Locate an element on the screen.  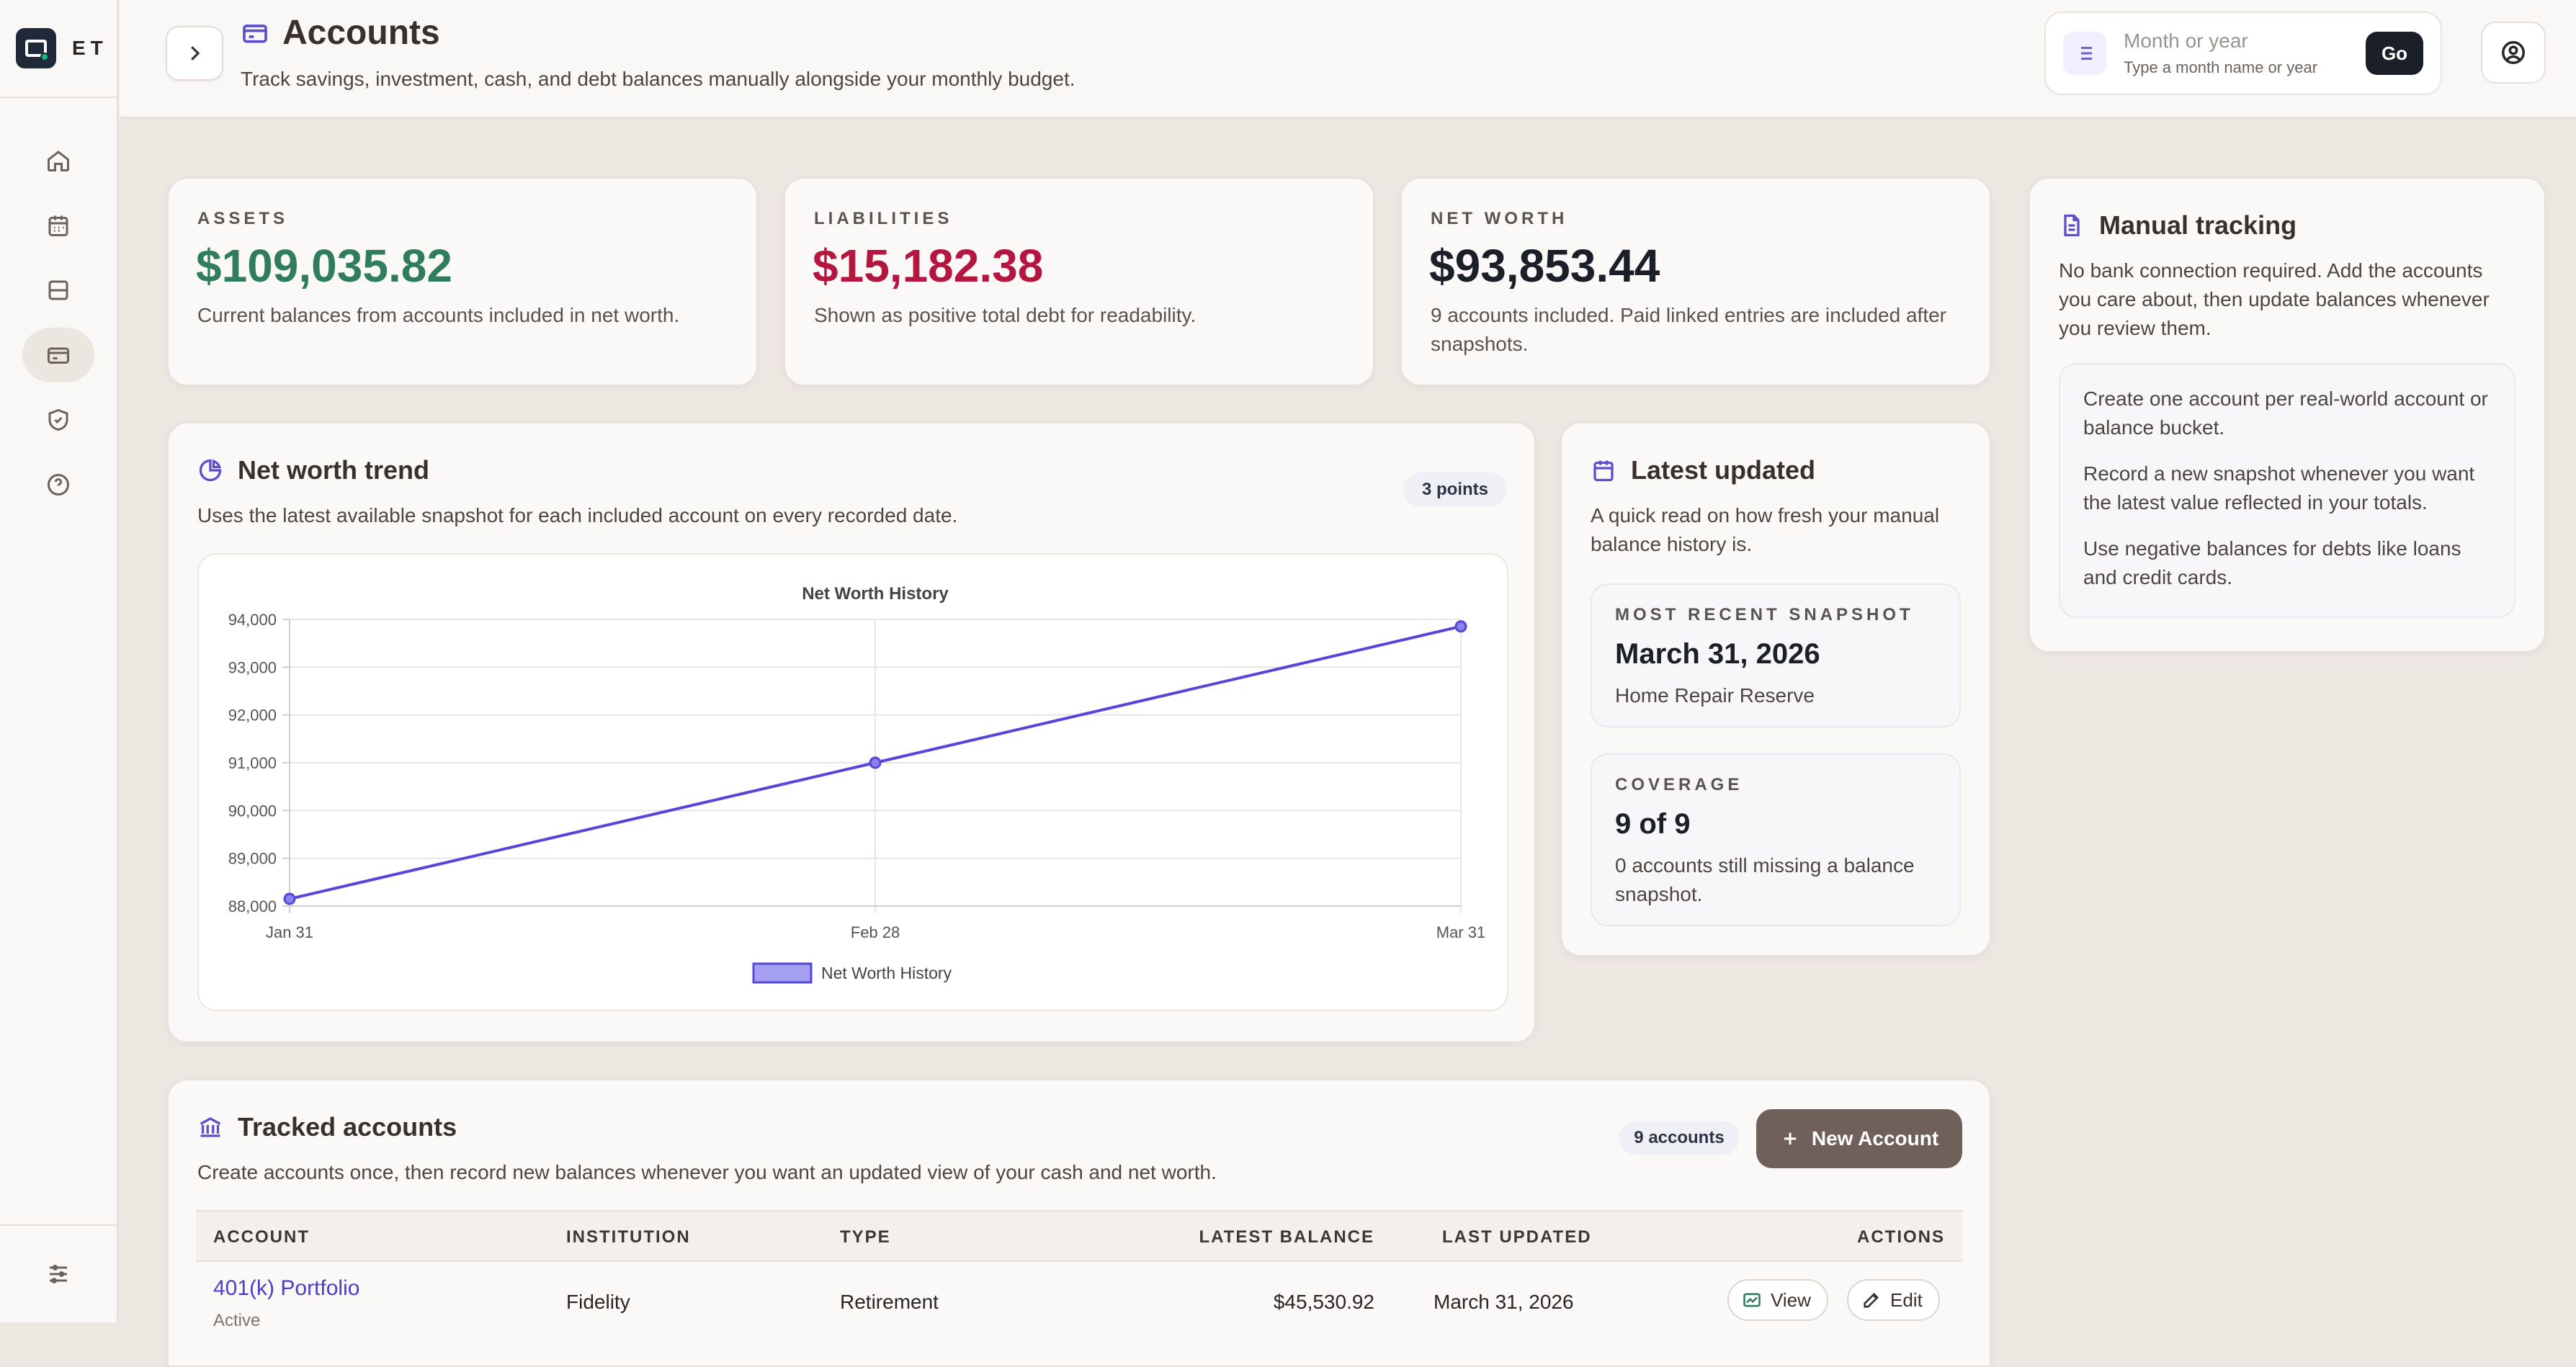
y-tick-label: 92,000 is located at coordinates (252, 716).